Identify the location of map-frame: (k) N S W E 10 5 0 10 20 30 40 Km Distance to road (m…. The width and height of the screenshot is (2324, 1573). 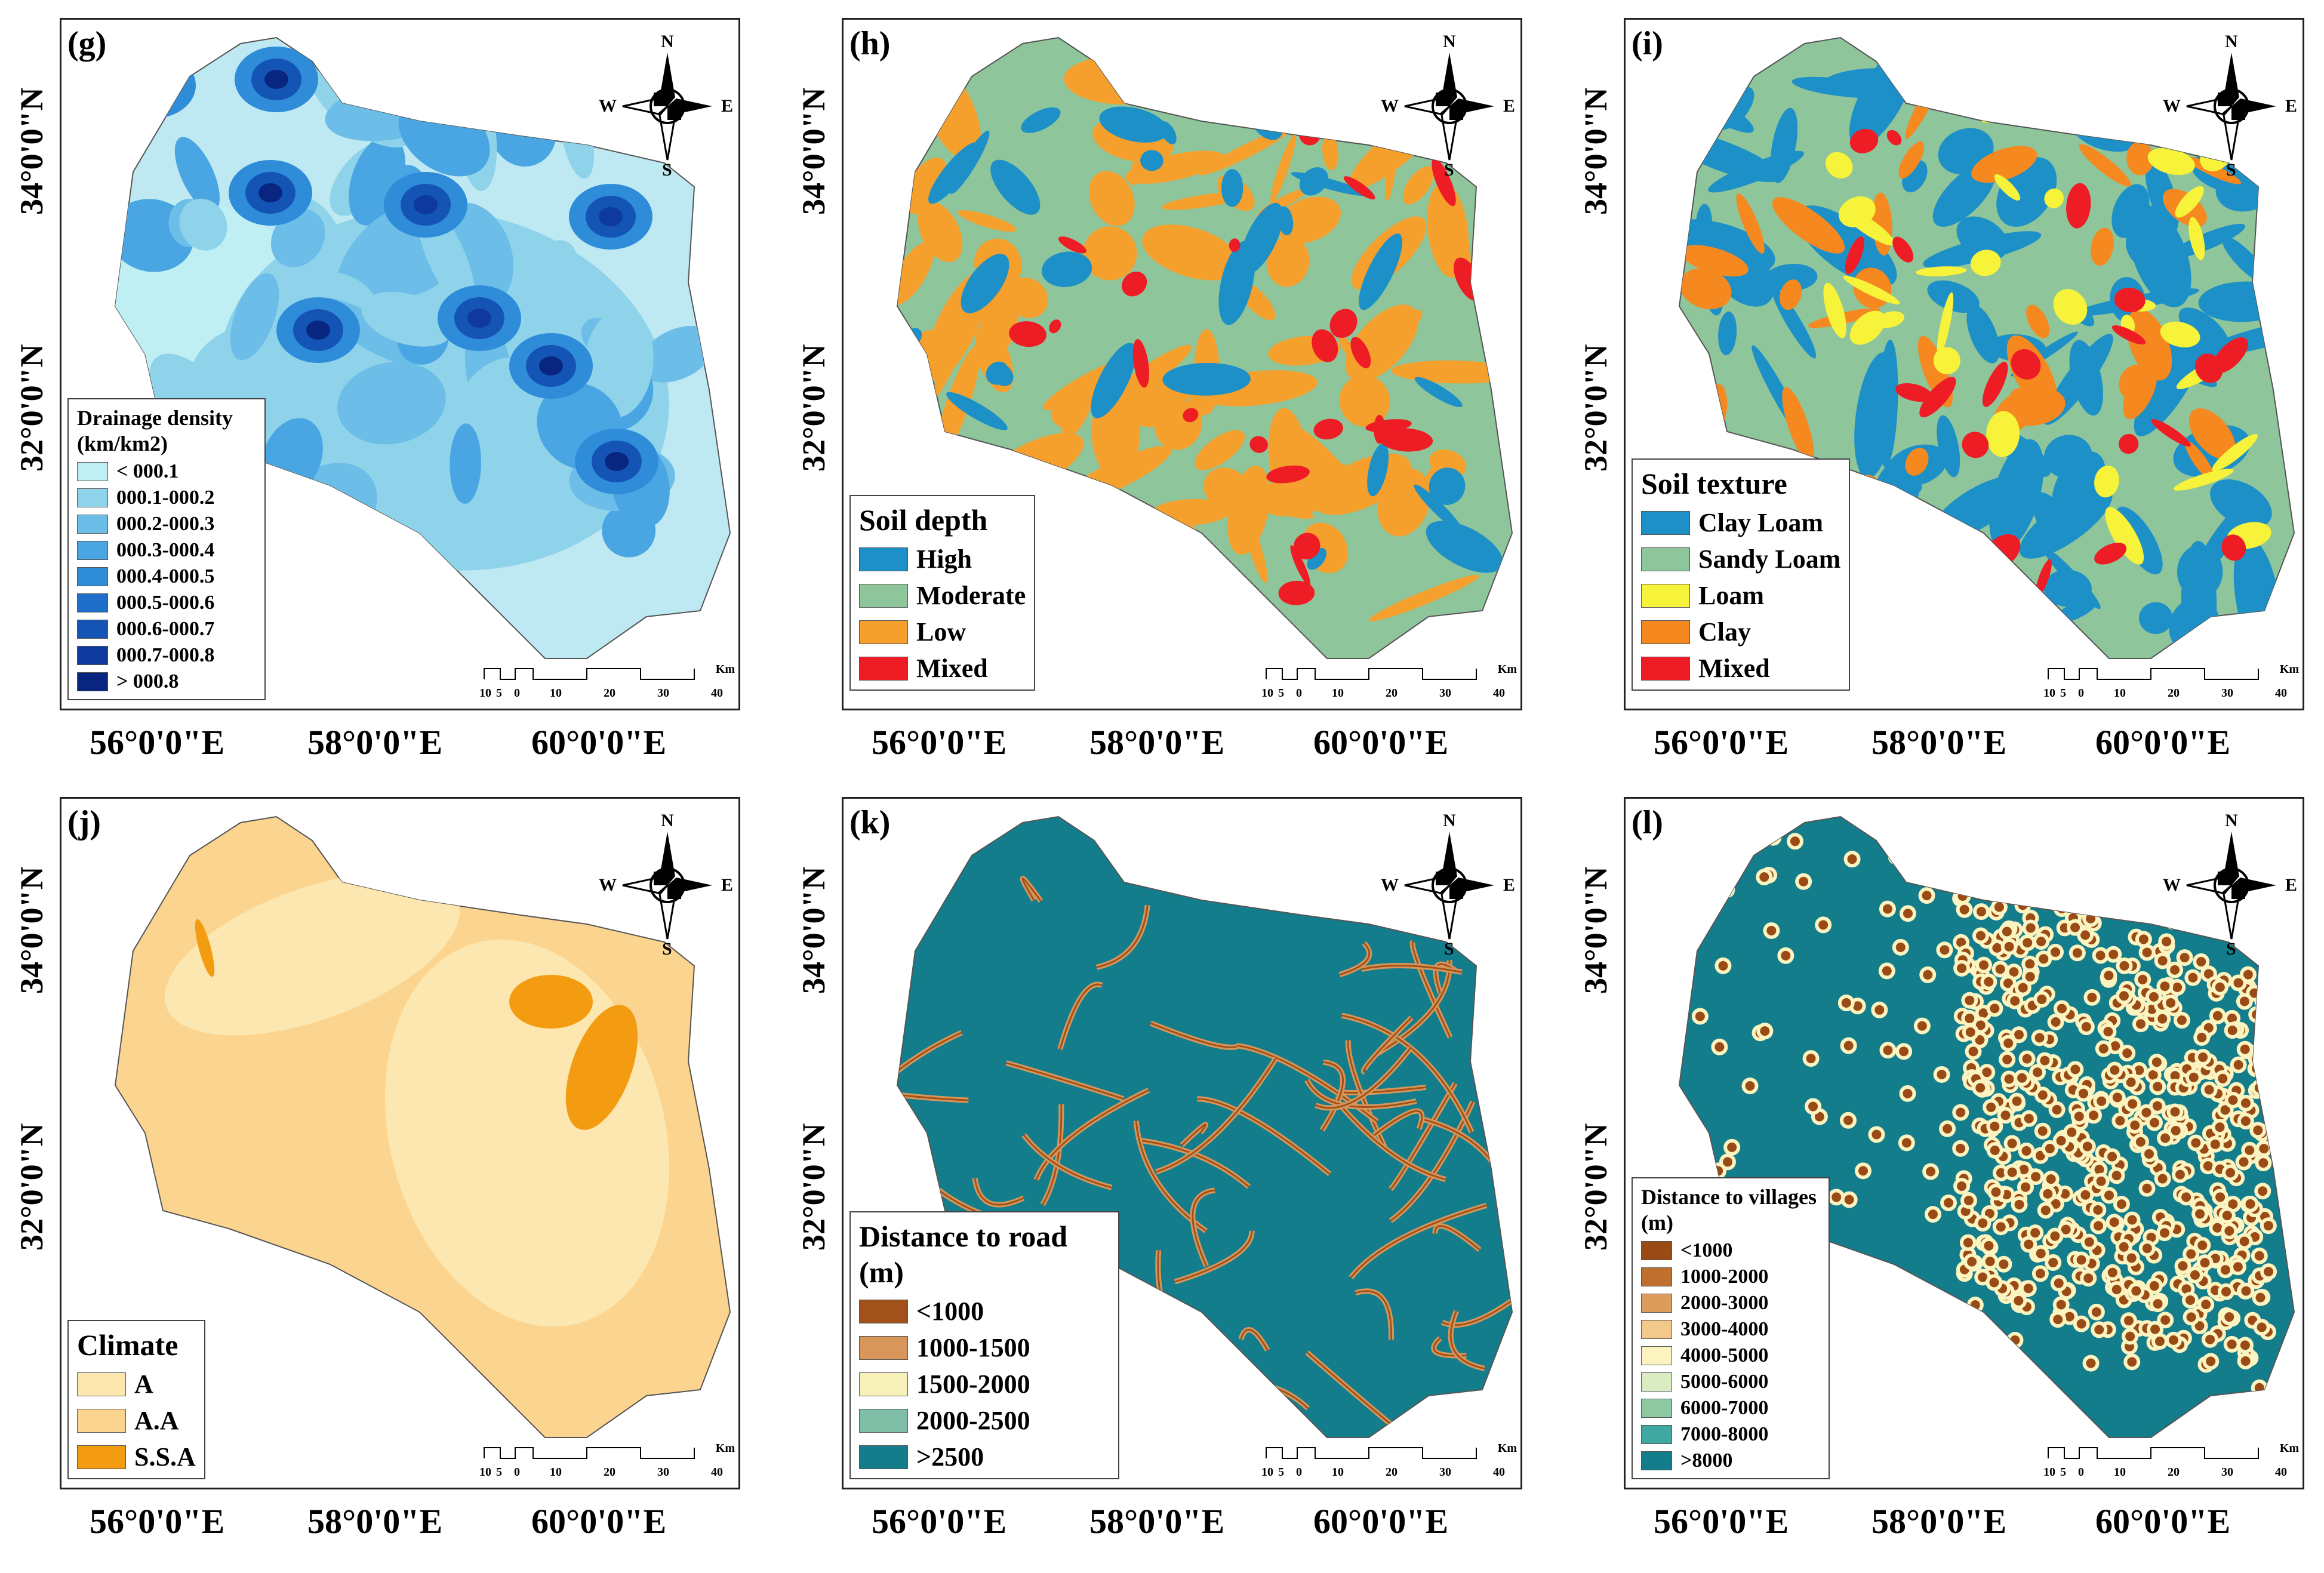
(1182, 1143).